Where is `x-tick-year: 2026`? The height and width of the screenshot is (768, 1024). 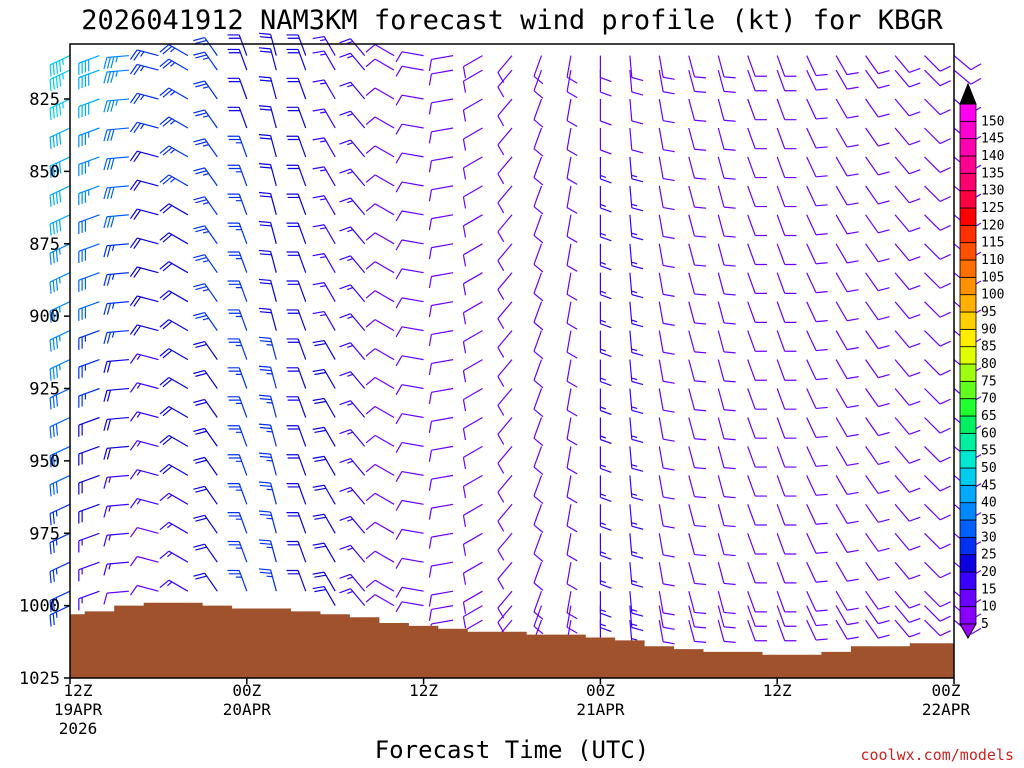
x-tick-year: 2026 is located at coordinates (78, 728).